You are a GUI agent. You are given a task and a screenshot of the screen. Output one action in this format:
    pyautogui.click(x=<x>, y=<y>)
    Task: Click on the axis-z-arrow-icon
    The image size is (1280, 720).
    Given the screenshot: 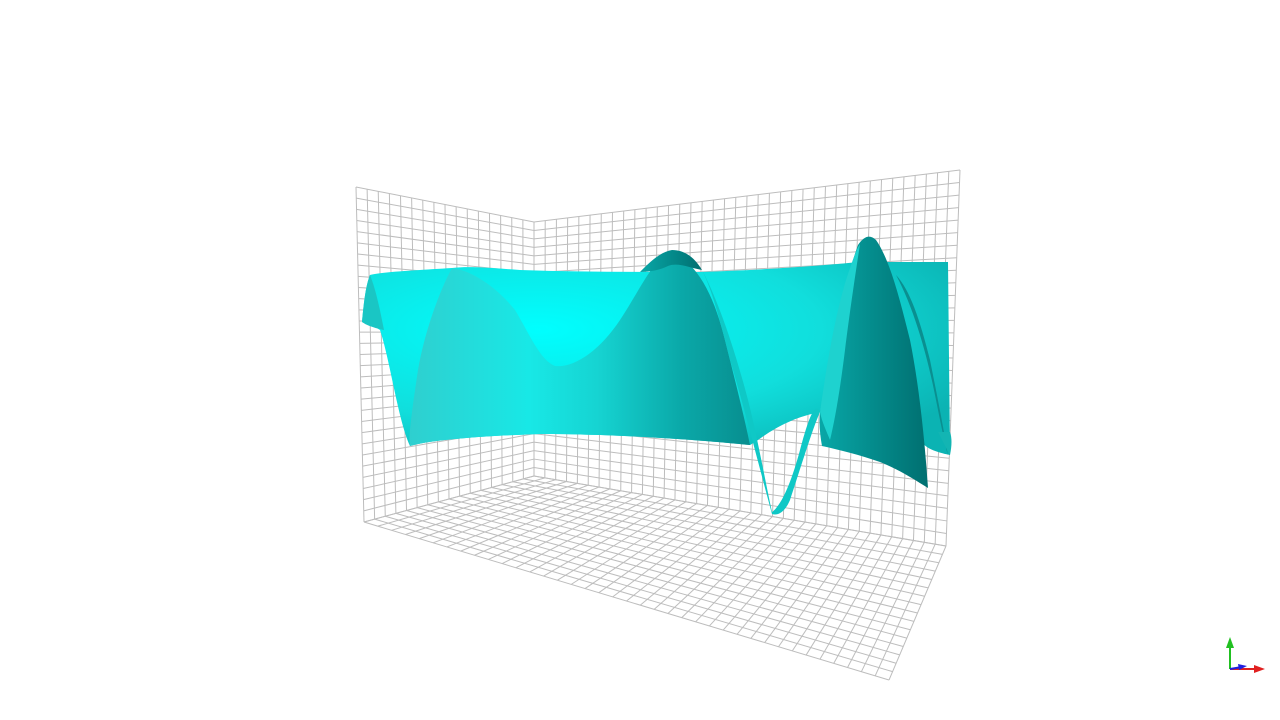 What is the action you would take?
    pyautogui.click(x=1242, y=667)
    